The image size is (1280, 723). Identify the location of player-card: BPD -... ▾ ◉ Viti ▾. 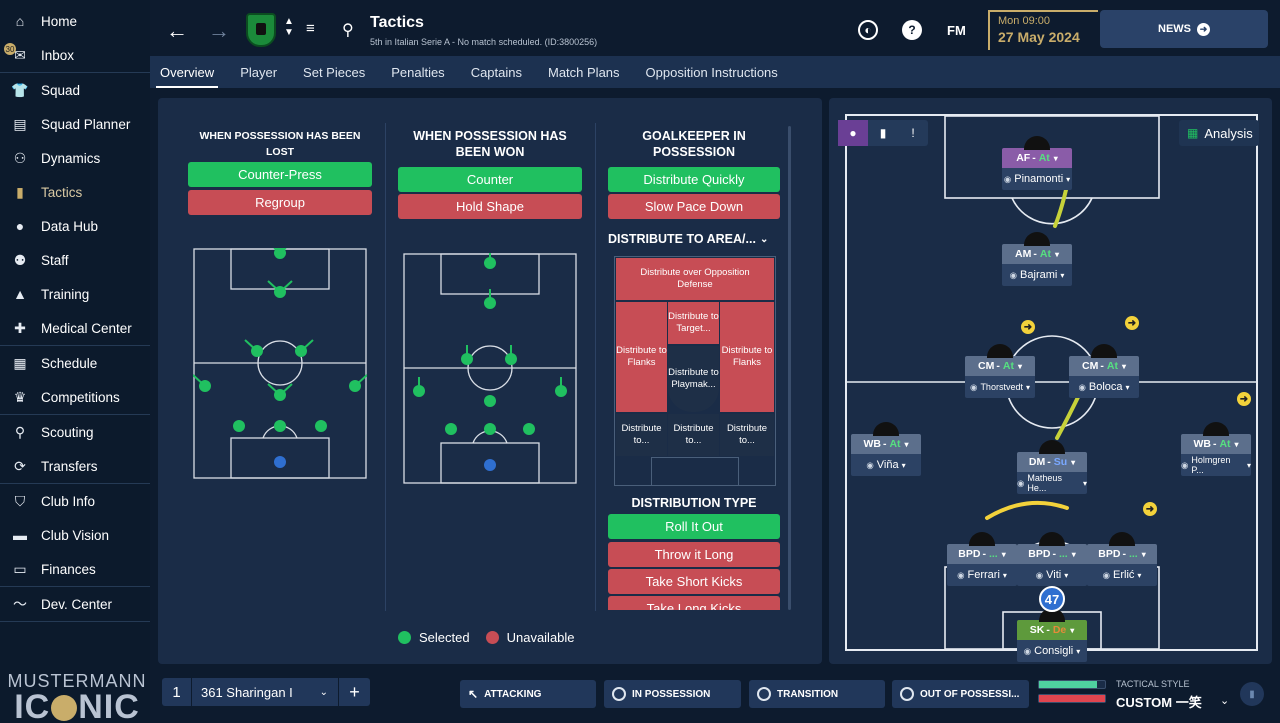
(1052, 559).